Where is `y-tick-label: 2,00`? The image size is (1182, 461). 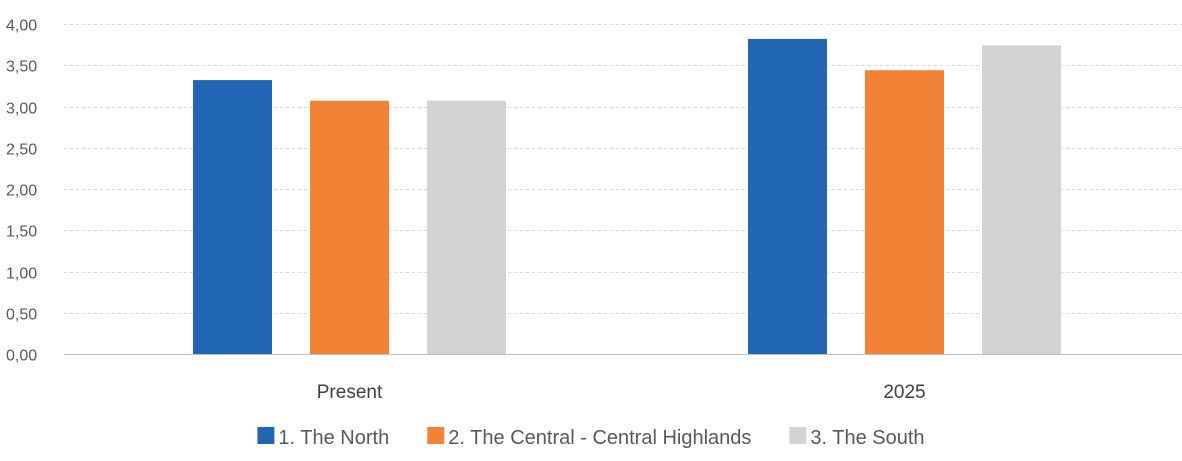
y-tick-label: 2,00 is located at coordinates (21, 191).